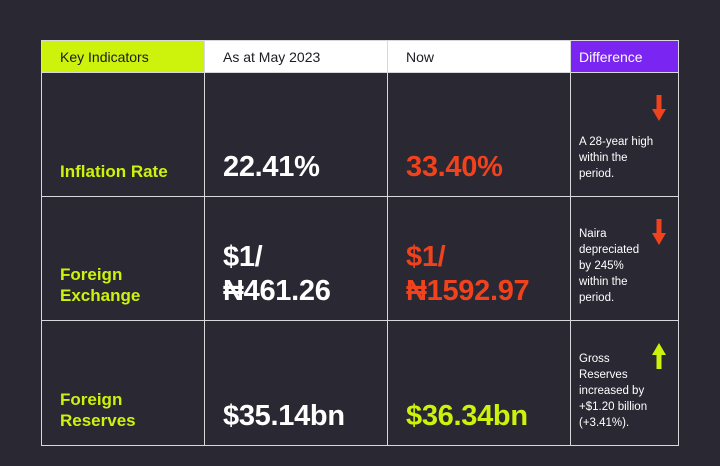  What do you see at coordinates (98, 410) in the screenshot?
I see `indicator-label-foreign-reserves: Foreign Reserves` at bounding box center [98, 410].